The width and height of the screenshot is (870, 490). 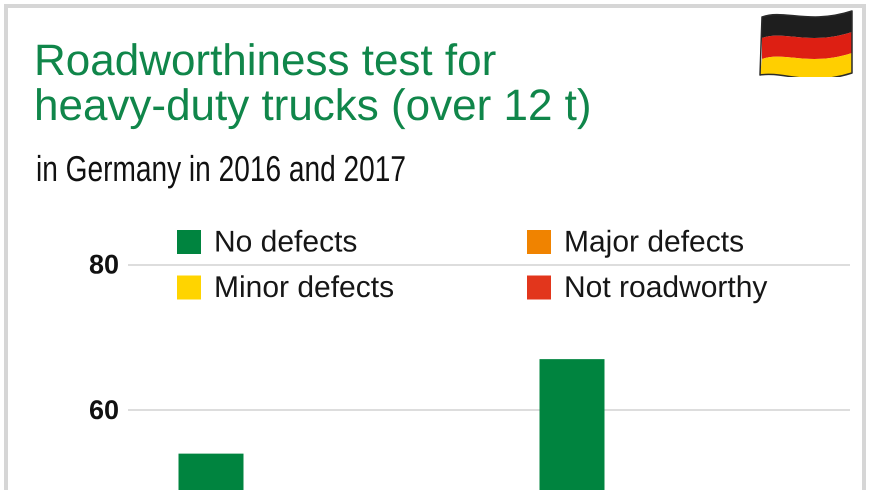 What do you see at coordinates (103, 265) in the screenshot?
I see `y-tick-label: 80` at bounding box center [103, 265].